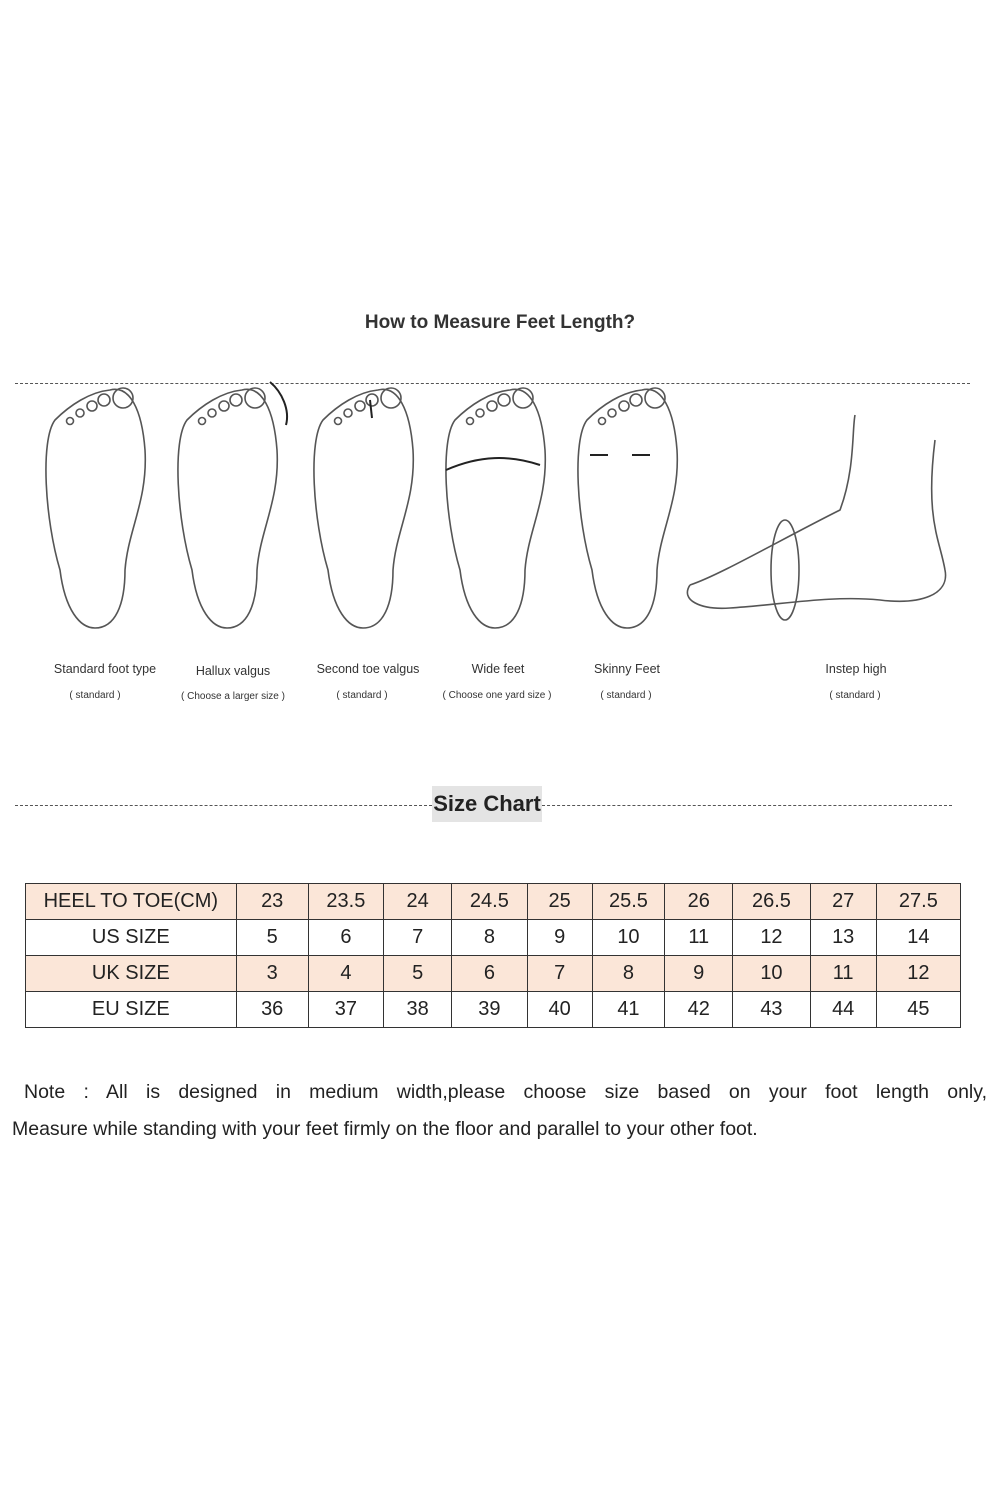  What do you see at coordinates (487, 804) in the screenshot?
I see `size-chart-title: Size Chart` at bounding box center [487, 804].